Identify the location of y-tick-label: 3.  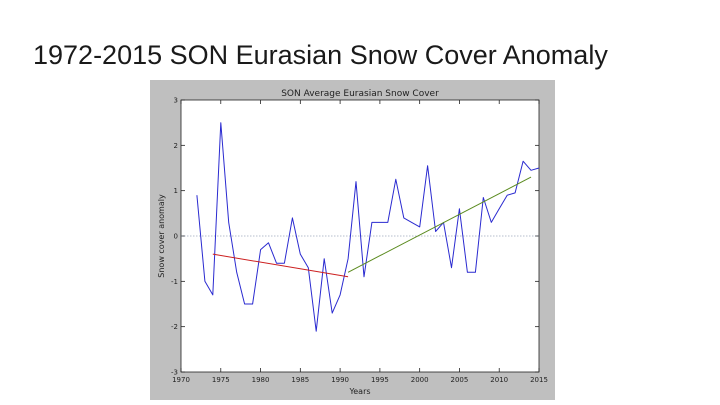
(176, 101).